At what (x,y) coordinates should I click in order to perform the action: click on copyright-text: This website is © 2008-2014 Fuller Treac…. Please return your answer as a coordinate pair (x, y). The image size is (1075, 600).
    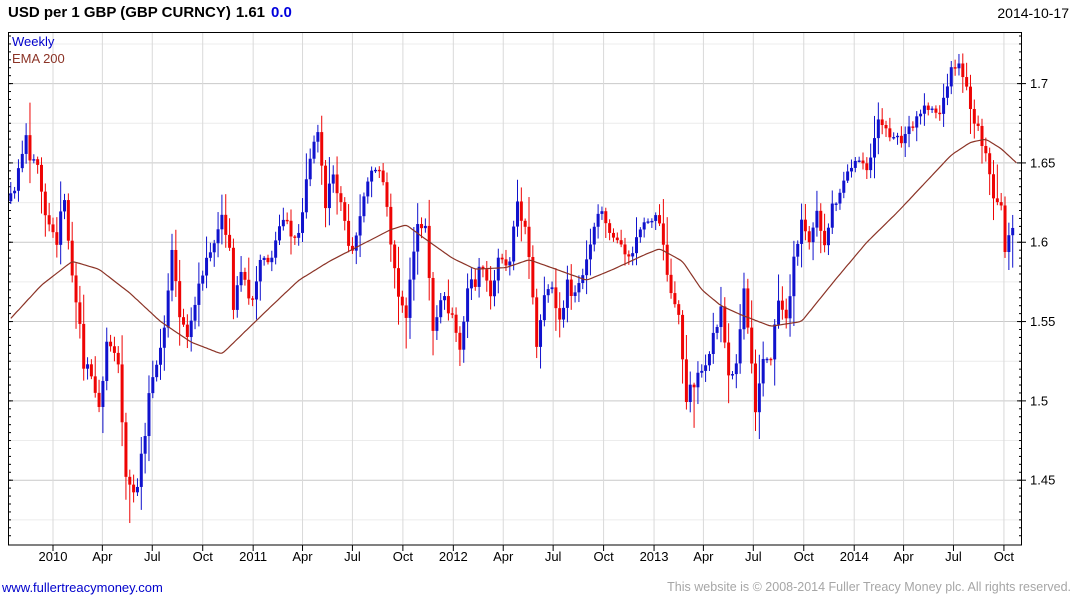
    Looking at the image, I should click on (869, 587).